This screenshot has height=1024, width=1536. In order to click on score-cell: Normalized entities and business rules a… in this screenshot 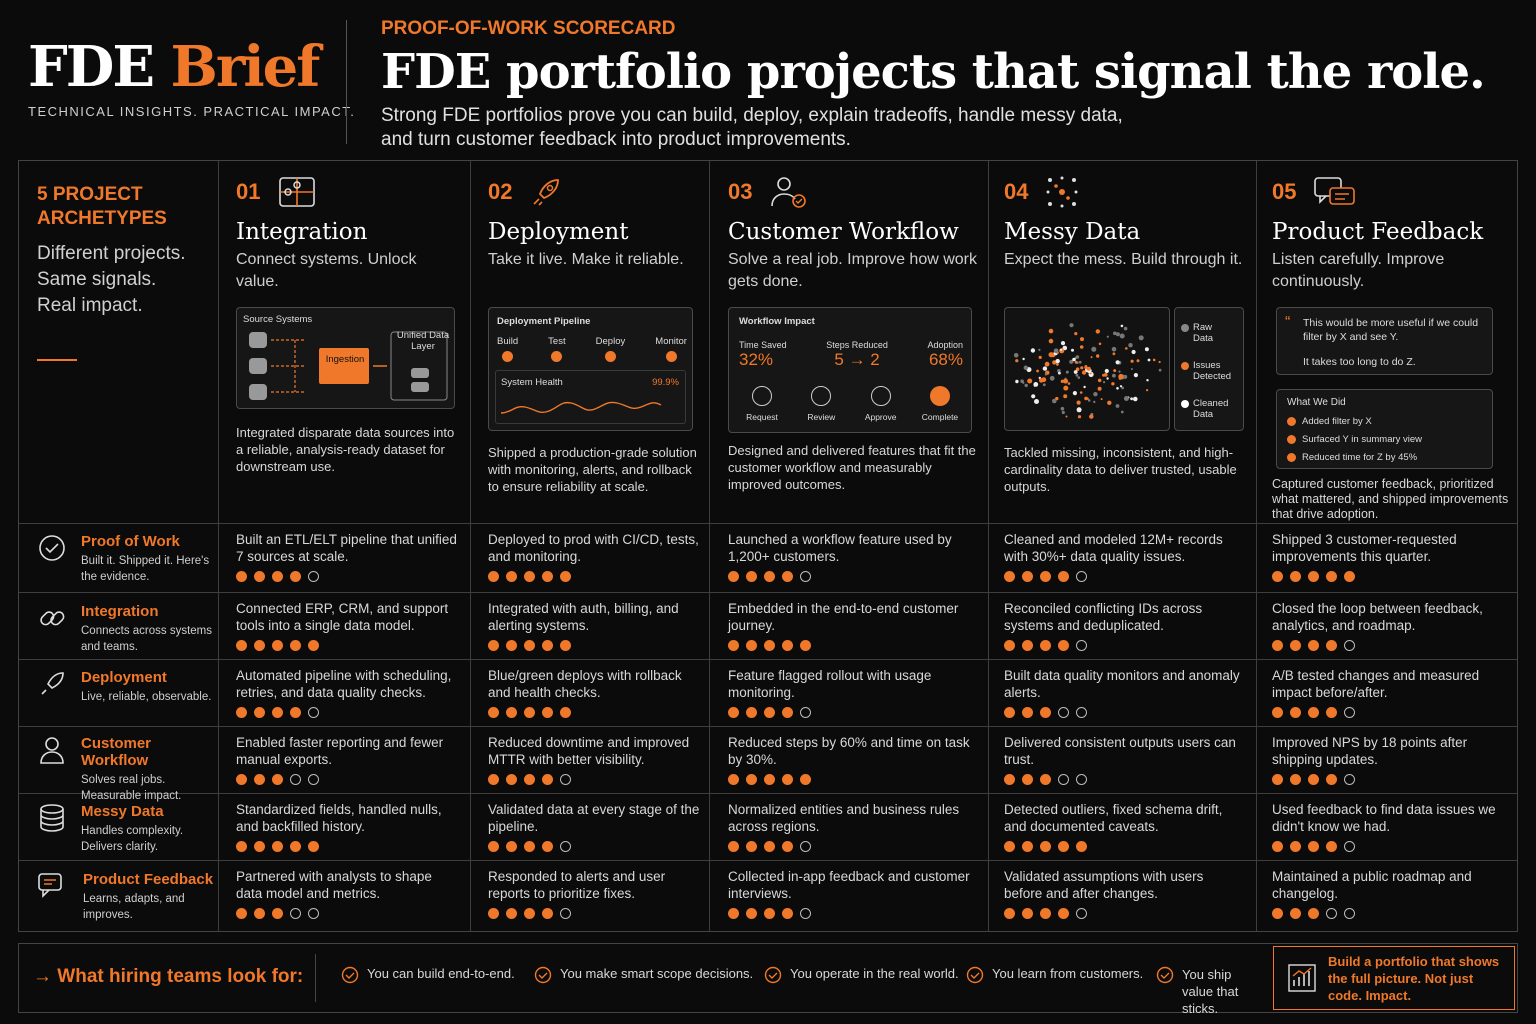, I will do `click(855, 826)`.